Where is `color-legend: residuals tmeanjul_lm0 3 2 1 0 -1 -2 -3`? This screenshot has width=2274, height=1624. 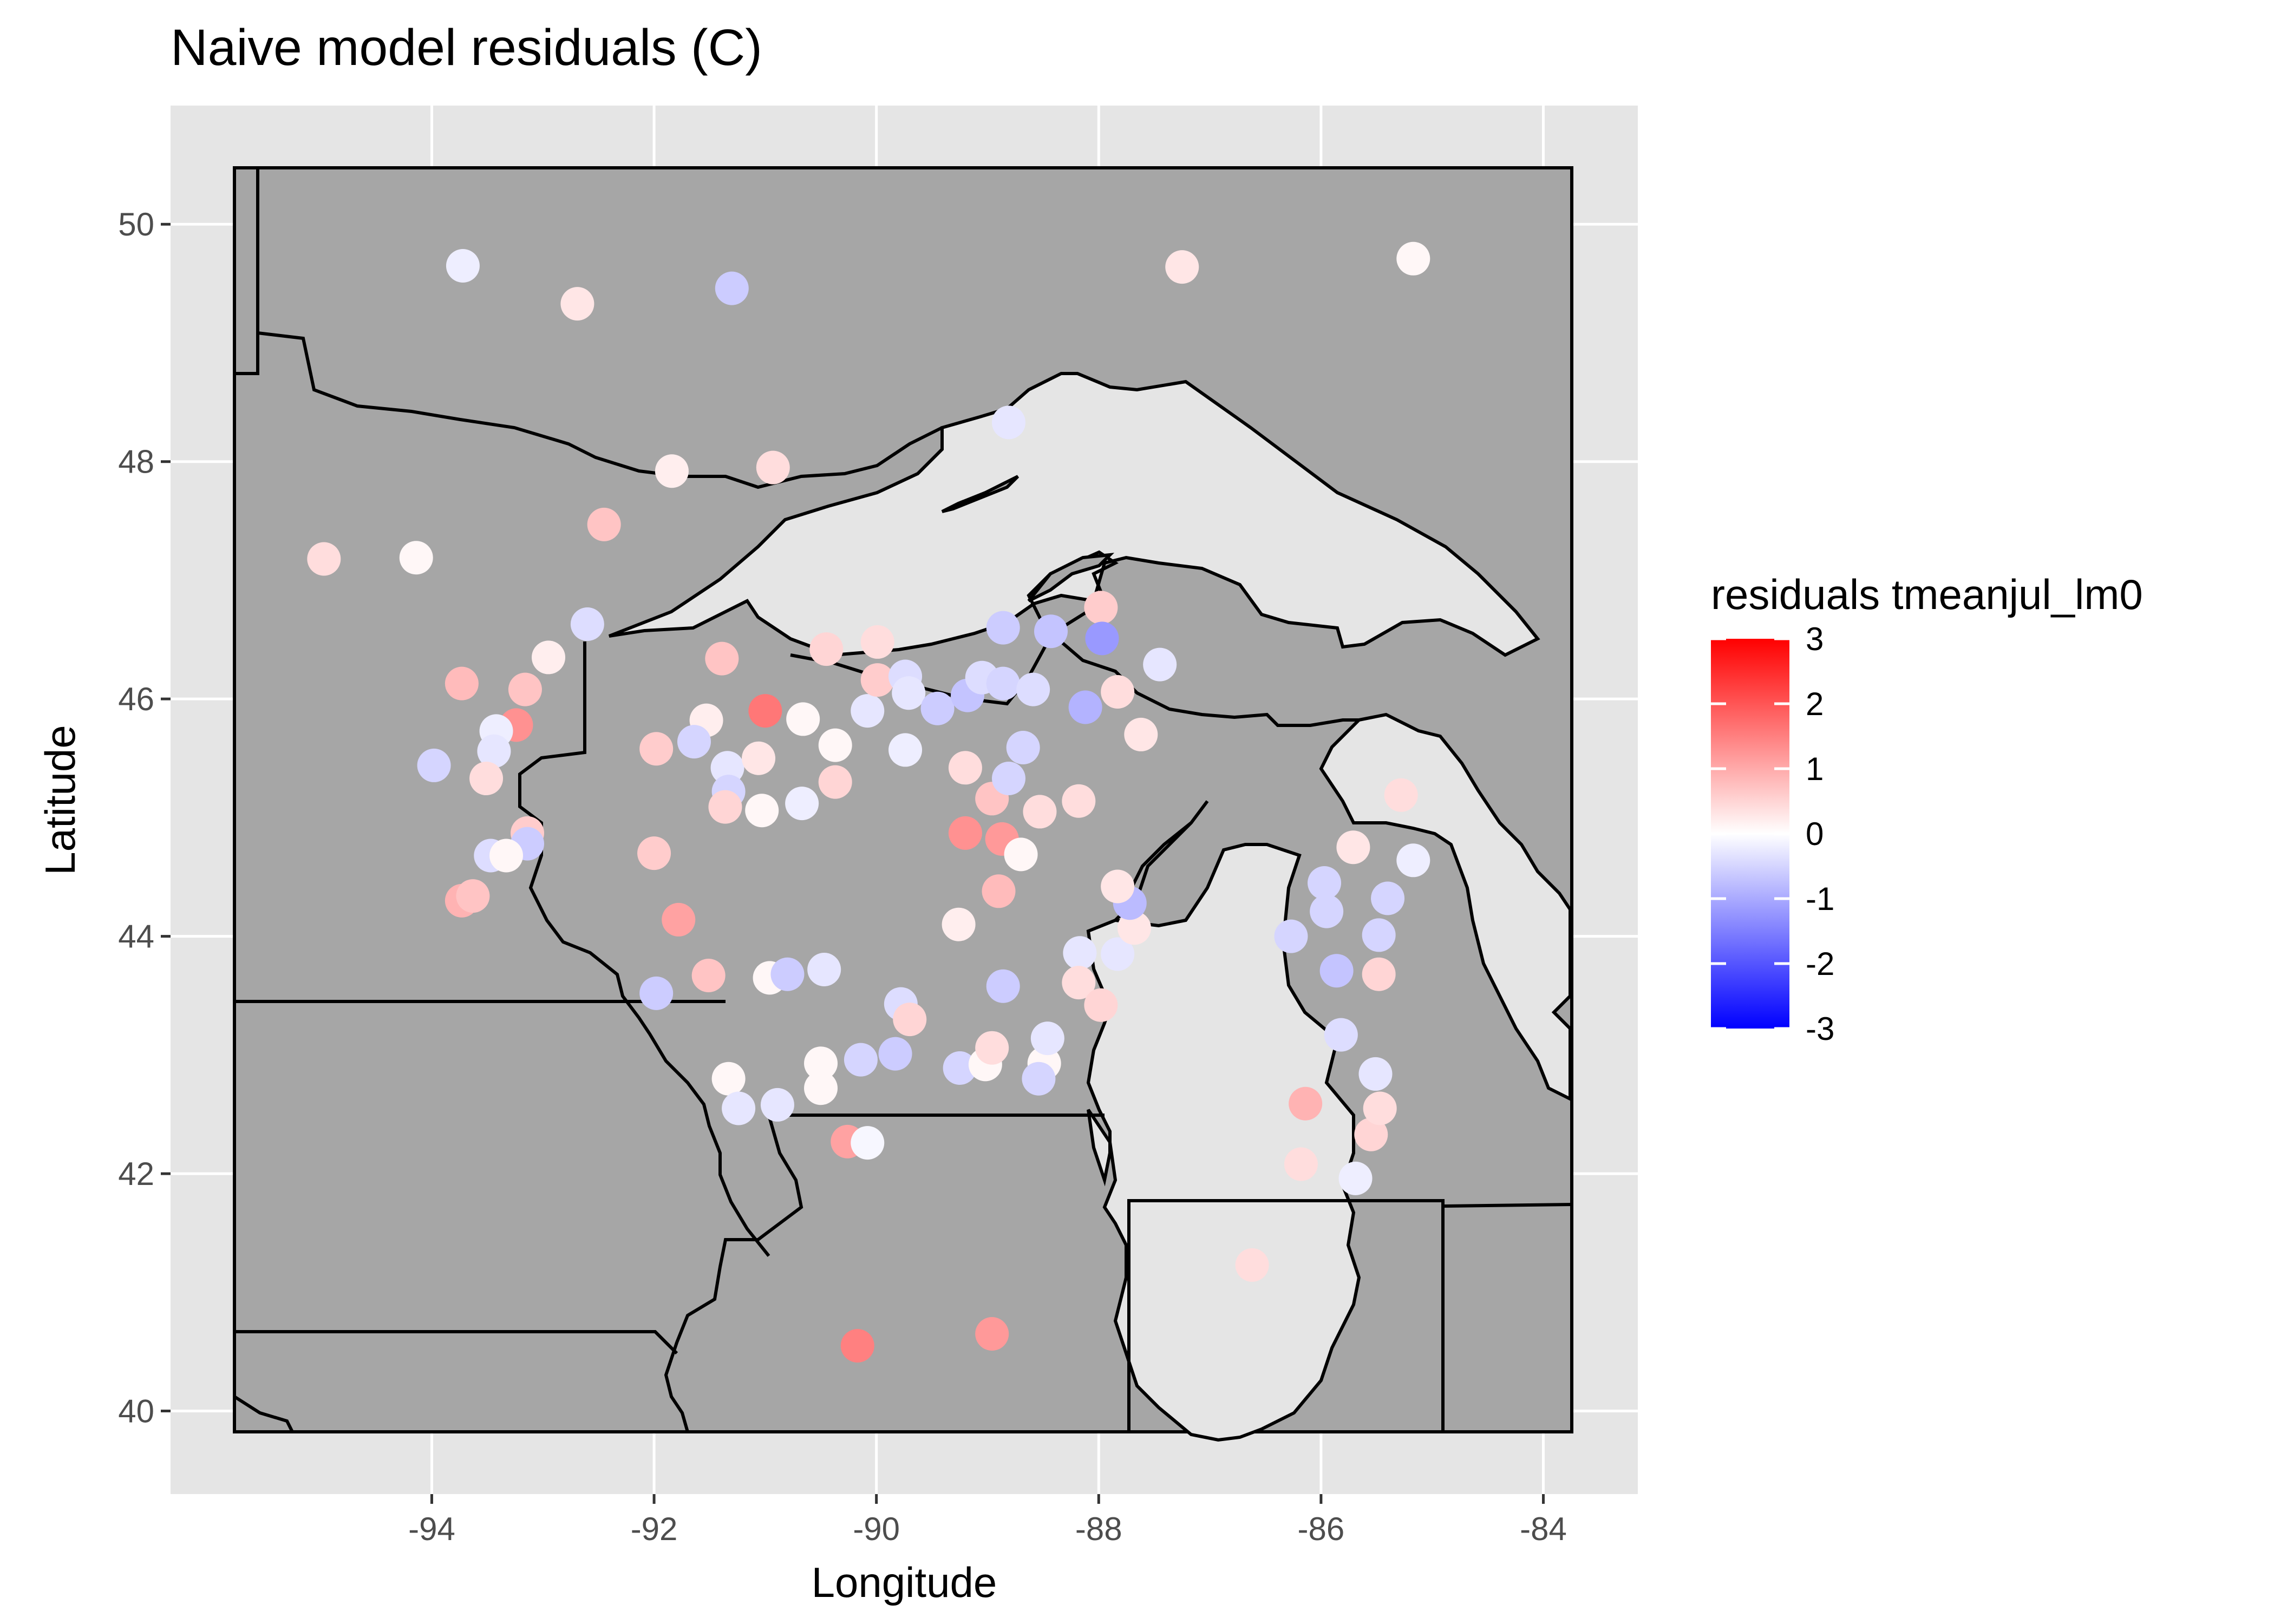
color-legend: residuals tmeanjul_lm0 3 2 1 0 -1 -2 -3 is located at coordinates (1927, 809).